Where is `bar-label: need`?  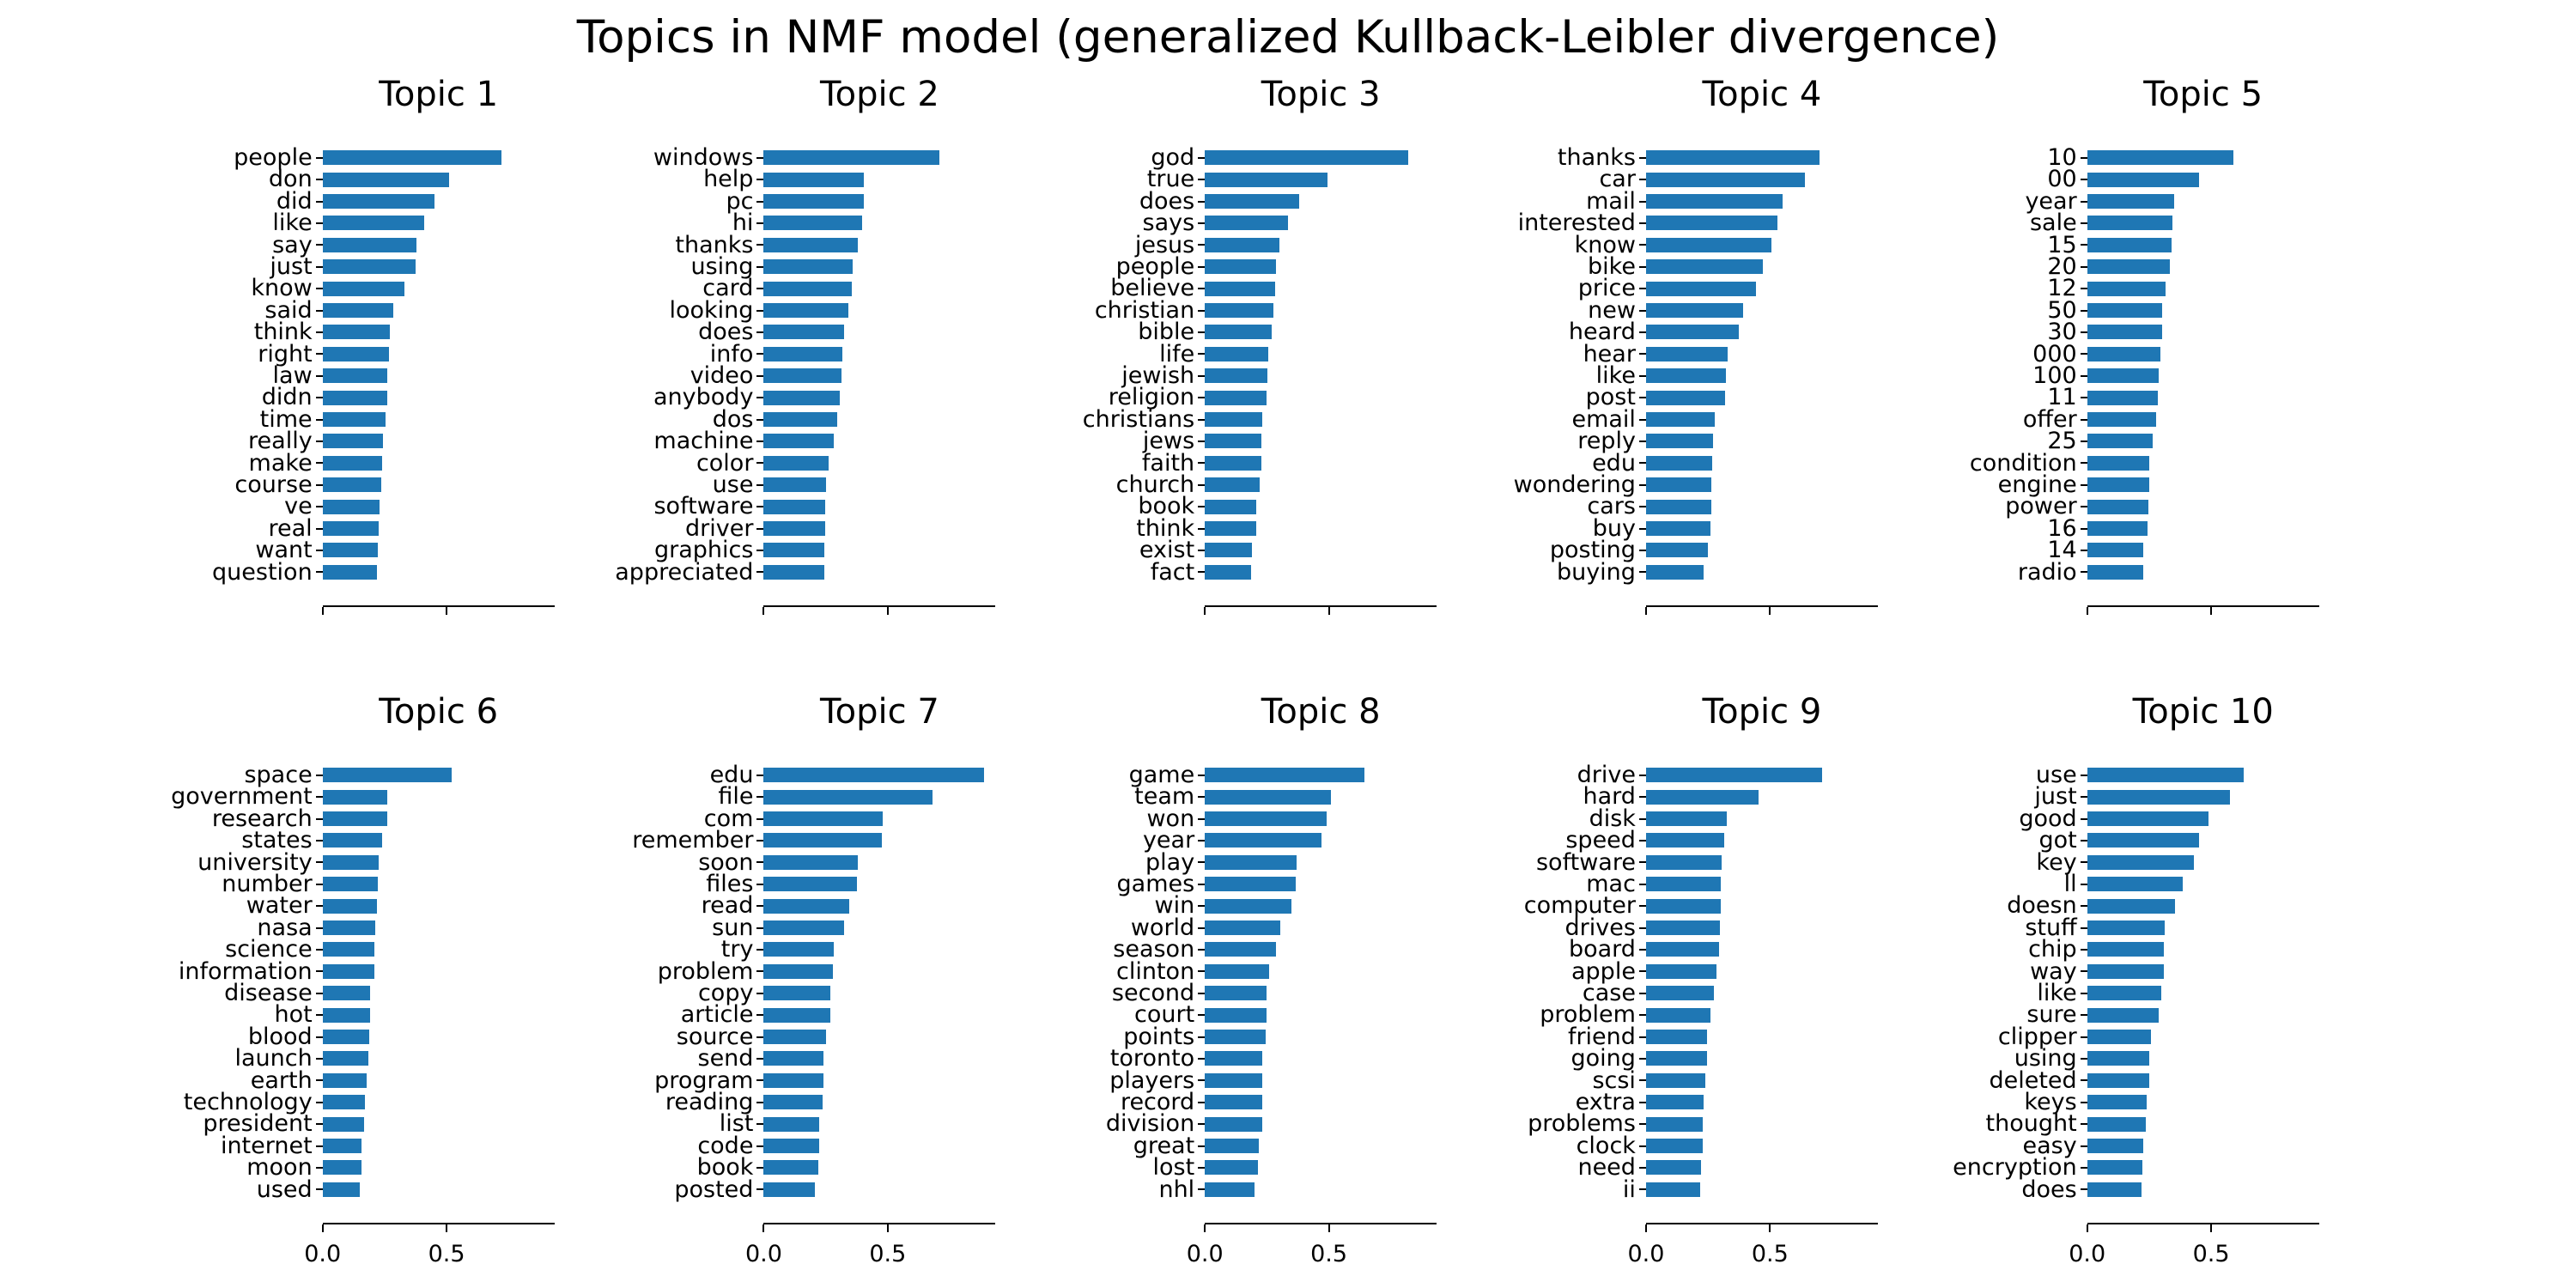 bar-label: need is located at coordinates (1606, 1168).